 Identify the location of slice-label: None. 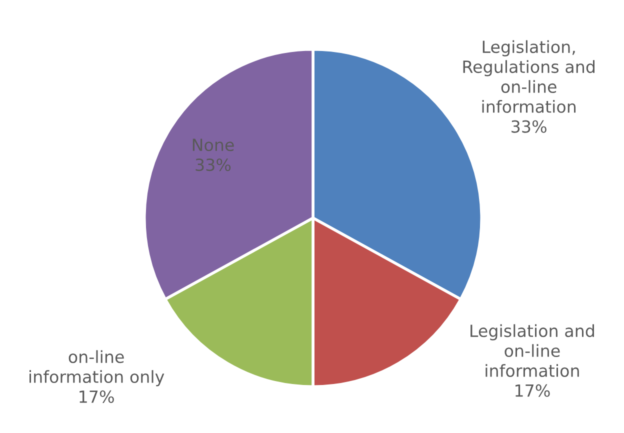
(213, 145).